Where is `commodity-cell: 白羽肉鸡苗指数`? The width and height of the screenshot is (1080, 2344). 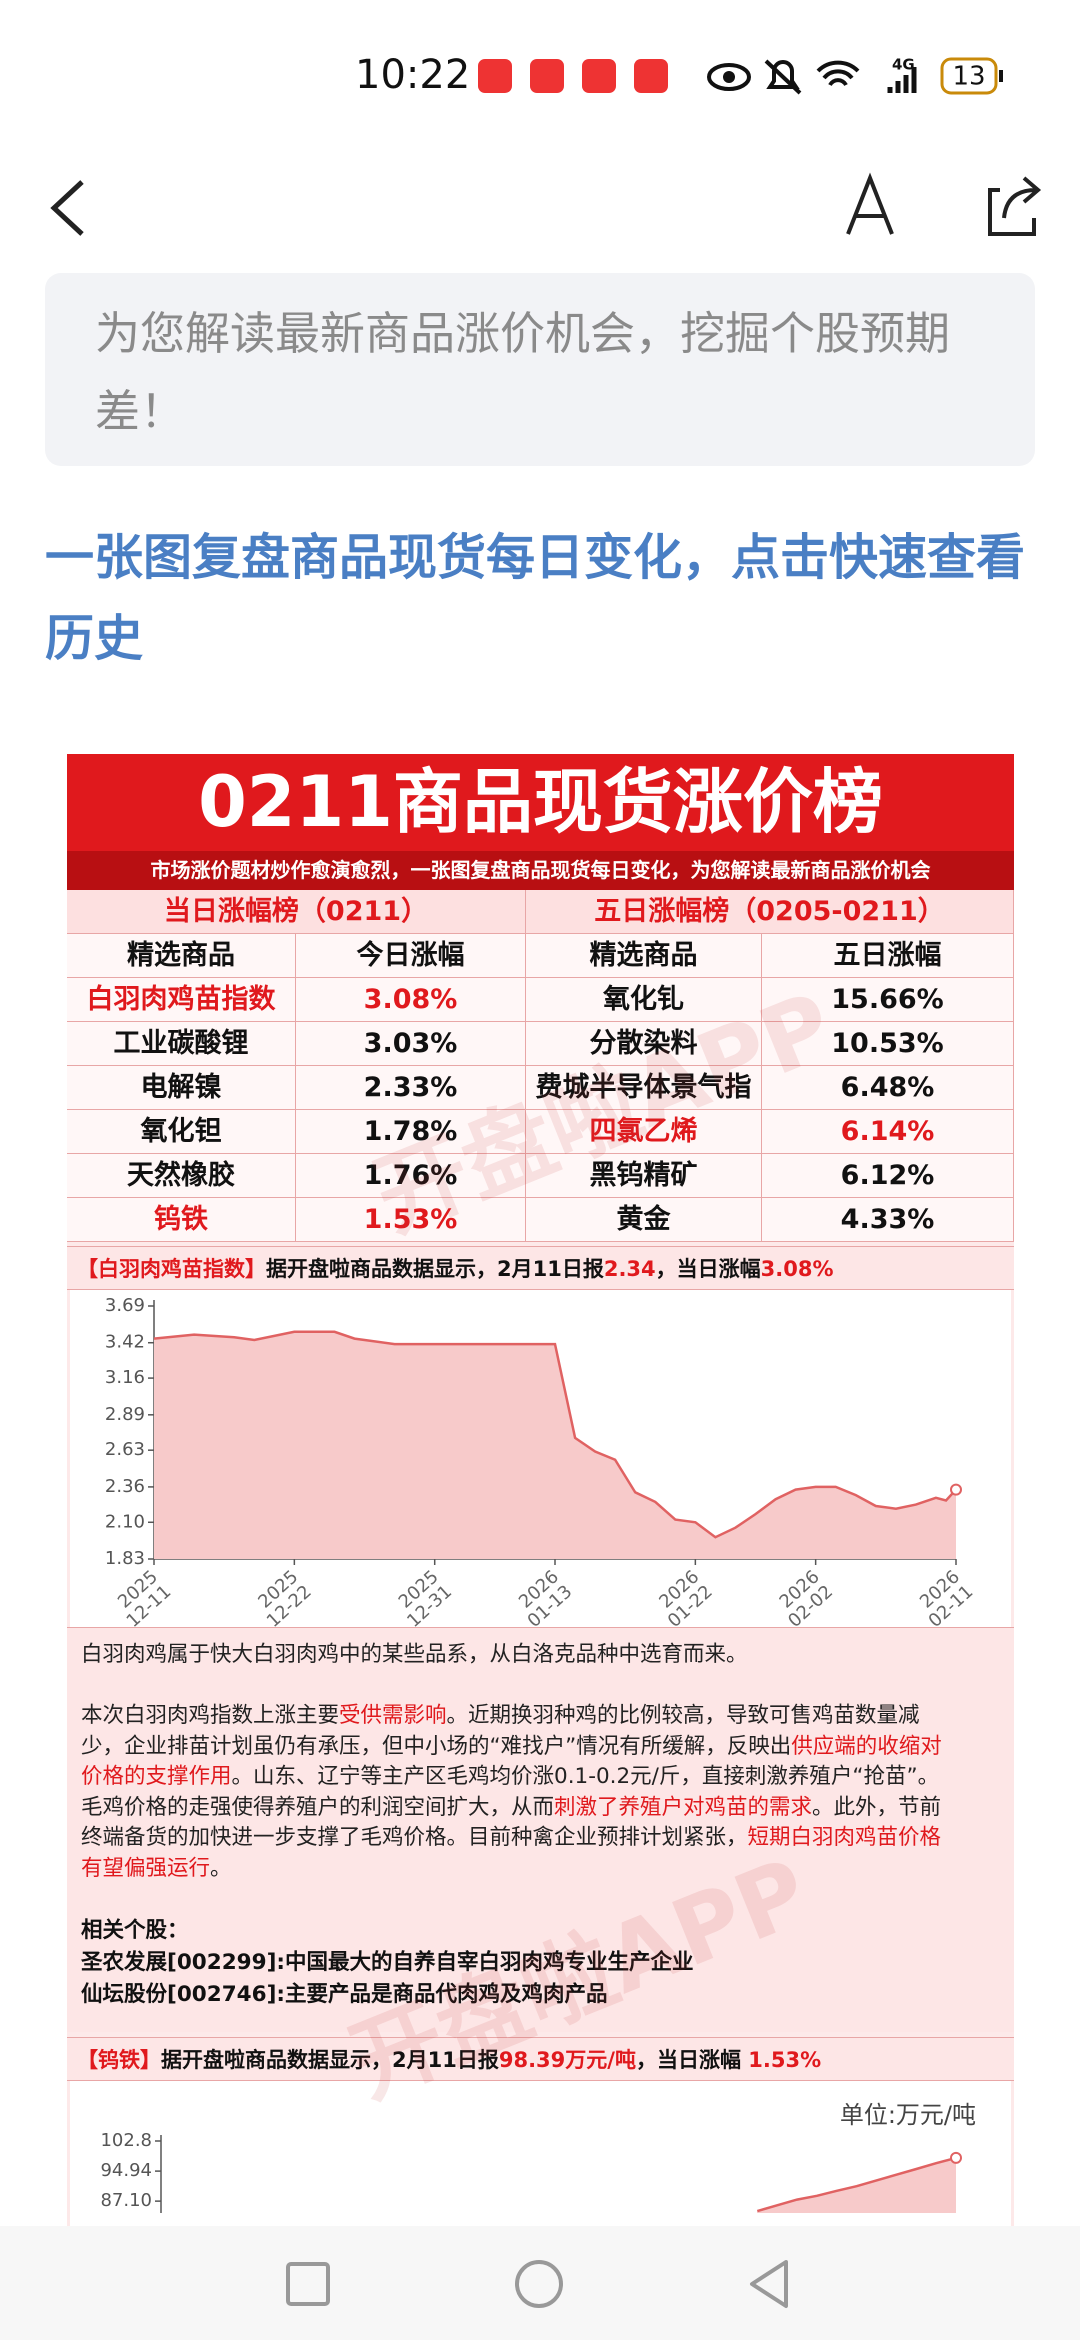 commodity-cell: 白羽肉鸡苗指数 is located at coordinates (181, 1000).